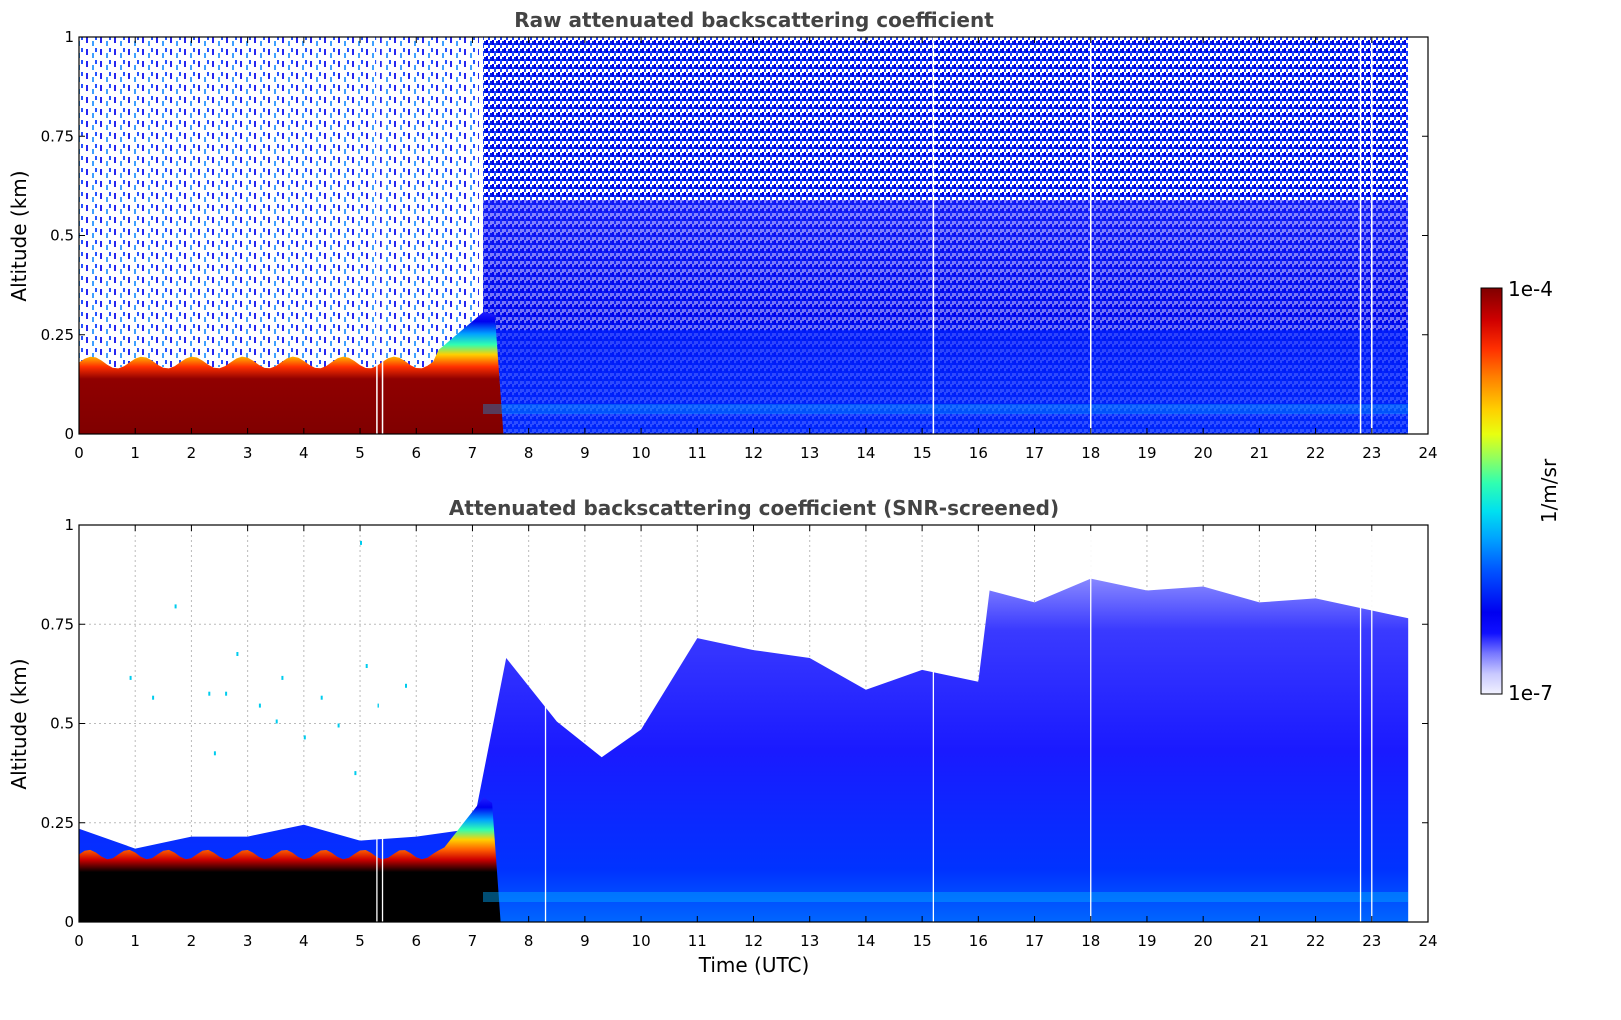  I want to click on colorbar-unit-label: 1/m/sr, so click(1549, 490).